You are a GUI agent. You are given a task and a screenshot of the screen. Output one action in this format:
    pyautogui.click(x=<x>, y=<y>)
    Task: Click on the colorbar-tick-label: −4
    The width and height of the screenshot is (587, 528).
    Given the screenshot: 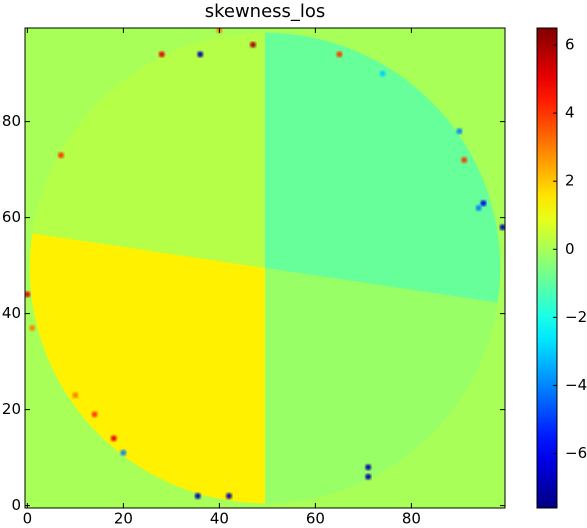 What is the action you would take?
    pyautogui.click(x=576, y=385)
    